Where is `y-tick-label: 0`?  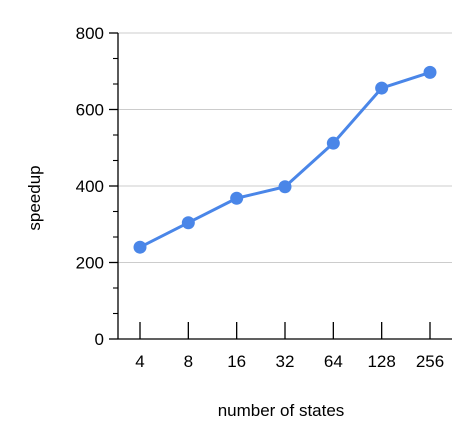 y-tick-label: 0 is located at coordinates (99, 339).